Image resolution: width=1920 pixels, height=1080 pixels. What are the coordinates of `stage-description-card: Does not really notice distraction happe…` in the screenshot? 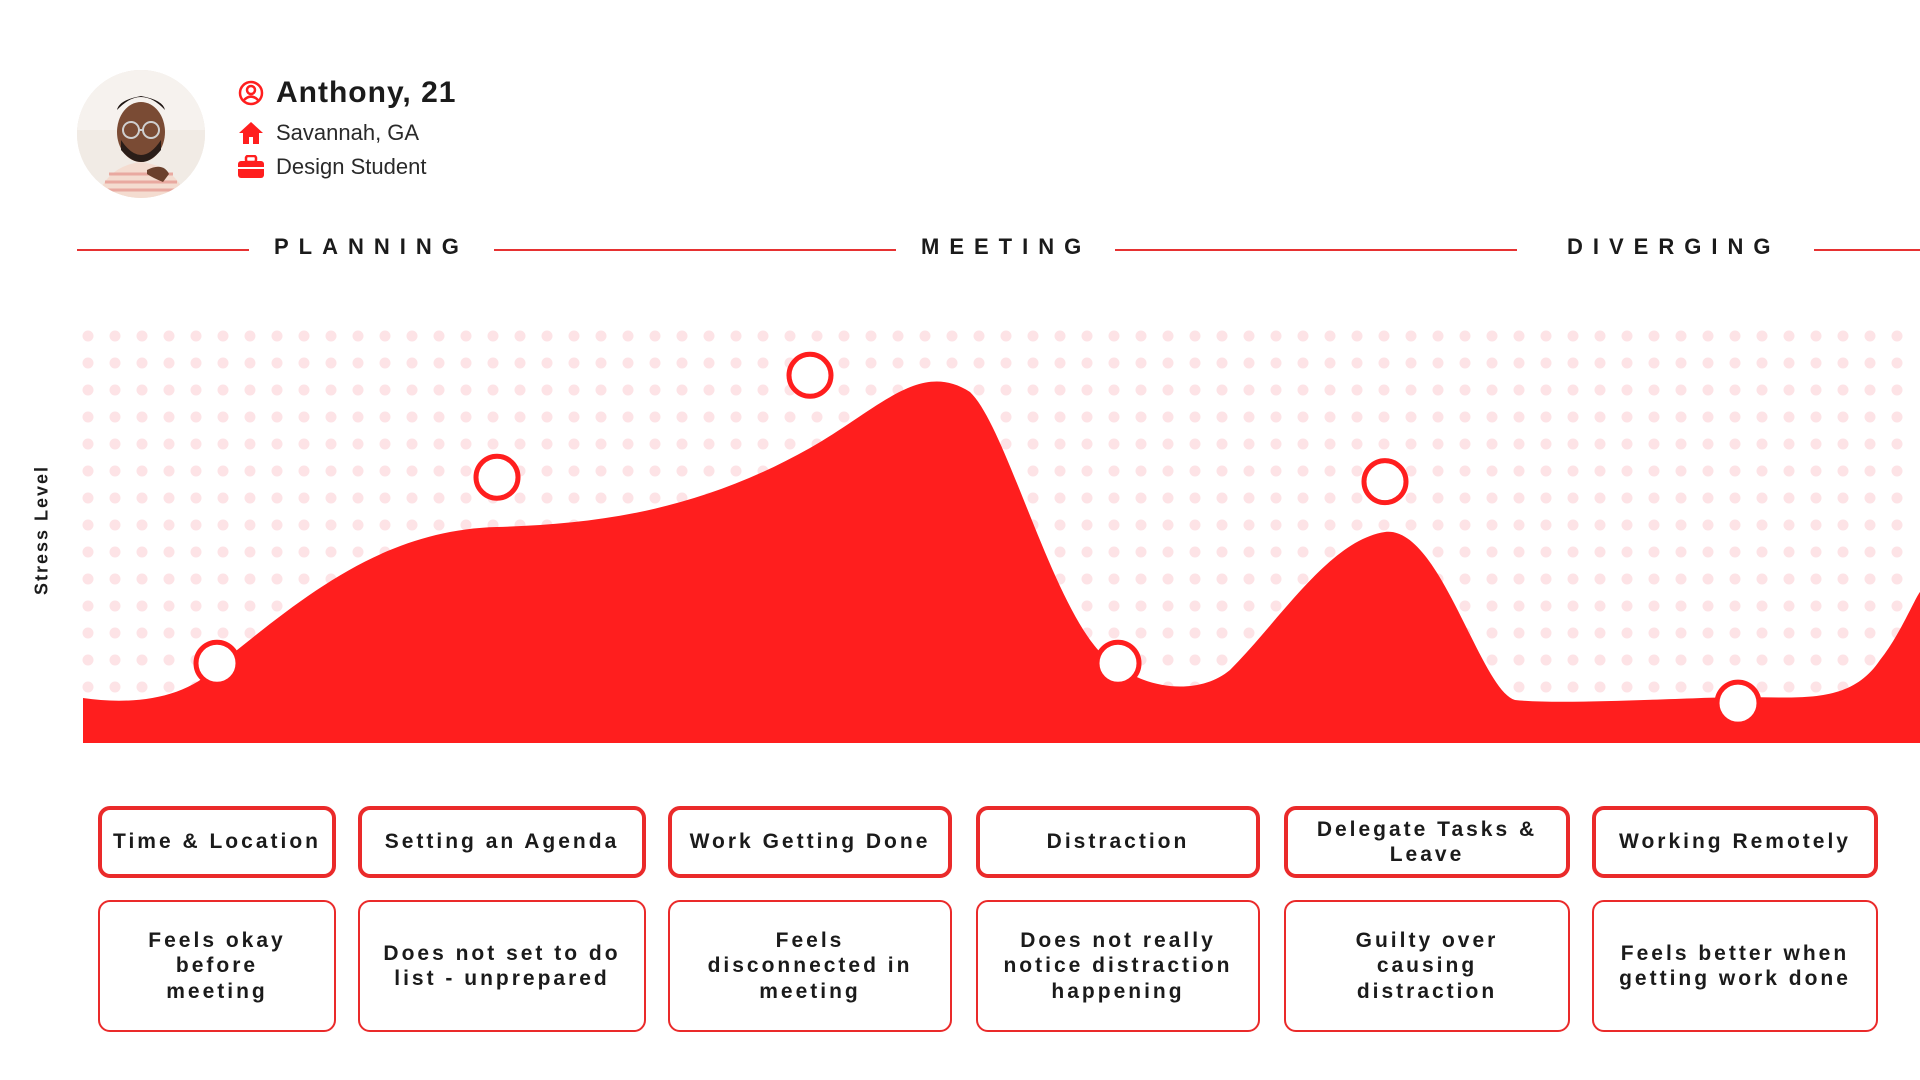 It's located at (1118, 966).